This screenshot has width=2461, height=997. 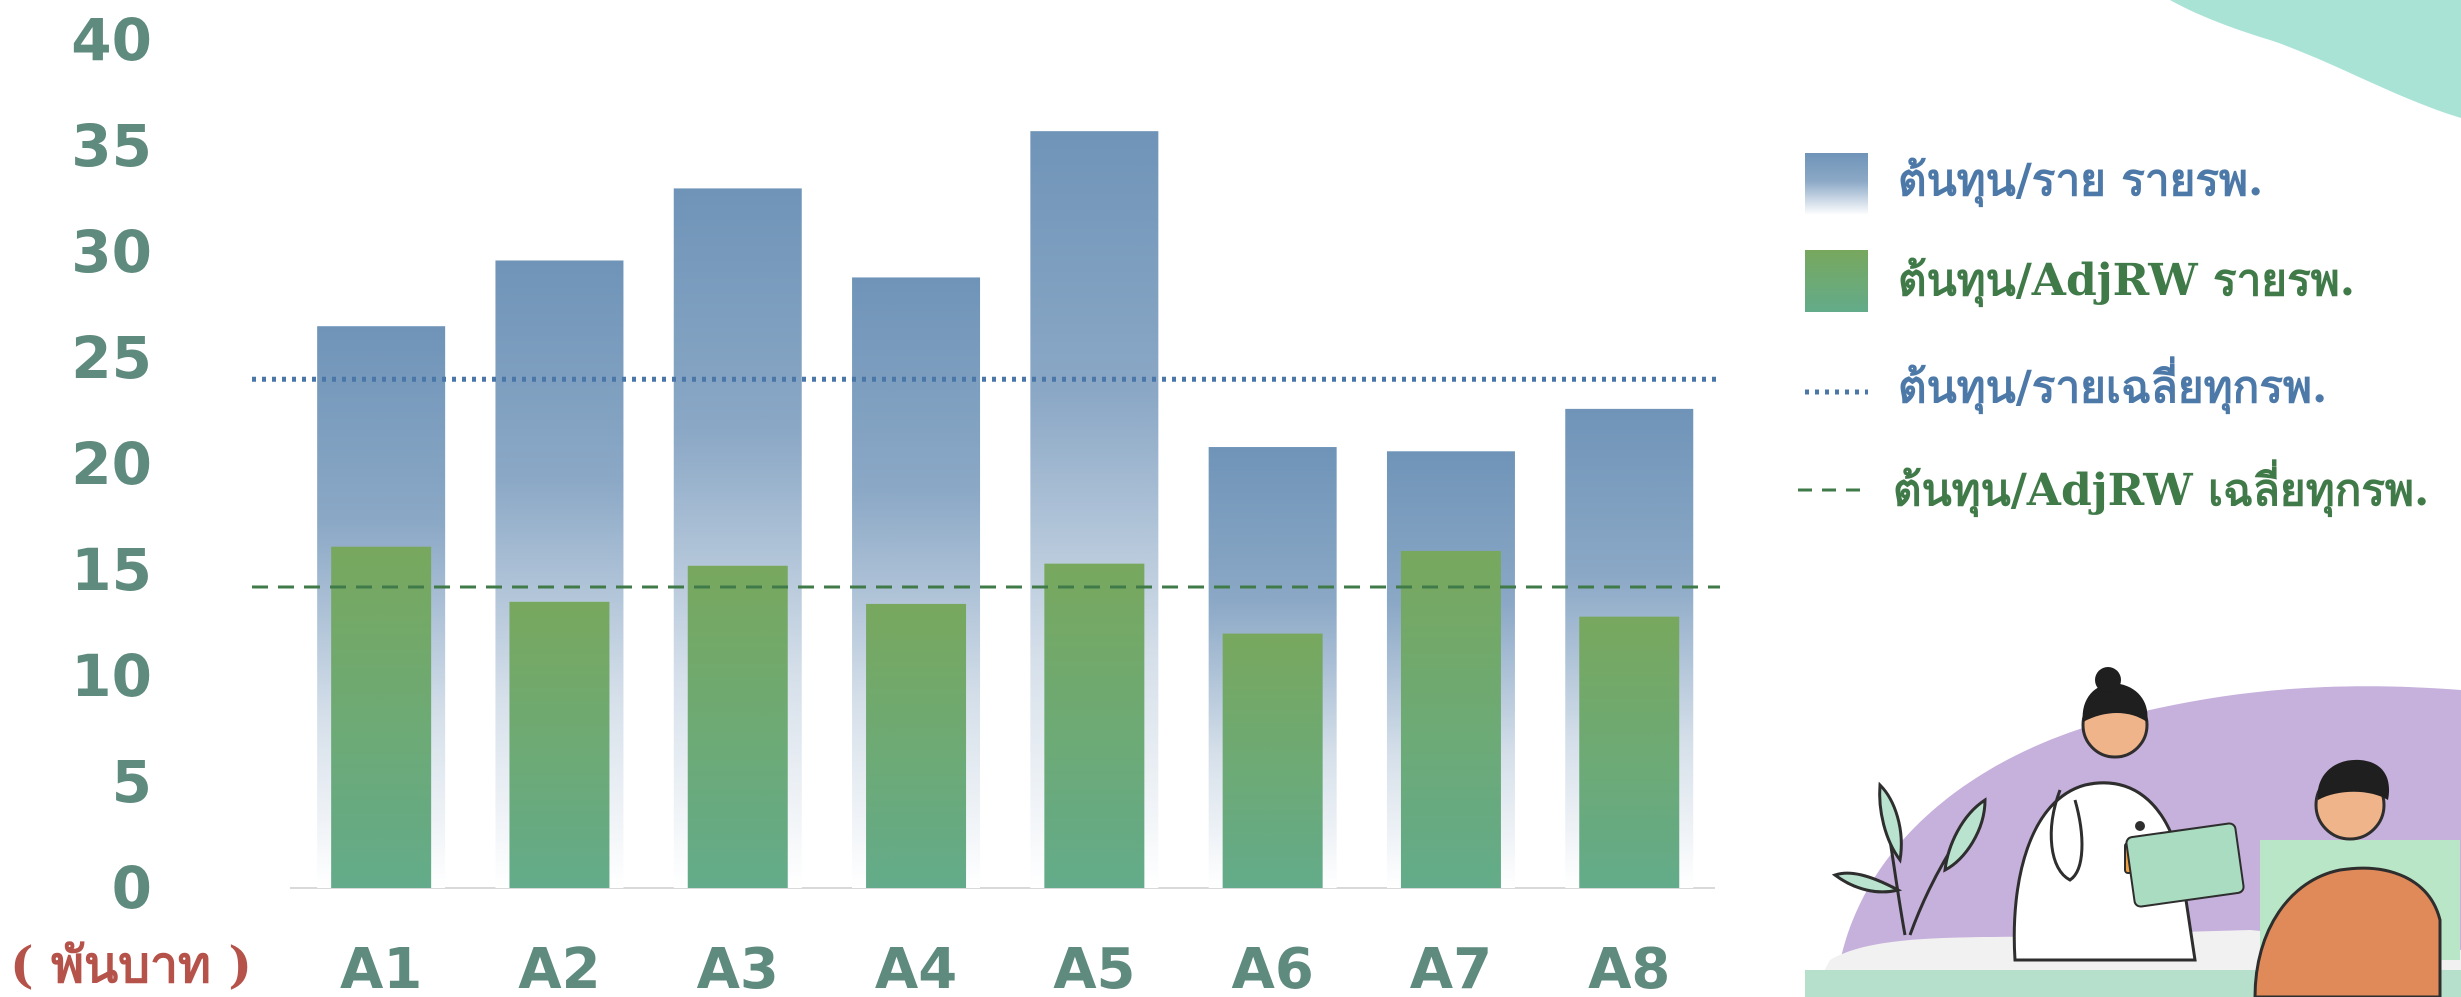 What do you see at coordinates (2315, 59) in the screenshot?
I see `corner-blob-decoration` at bounding box center [2315, 59].